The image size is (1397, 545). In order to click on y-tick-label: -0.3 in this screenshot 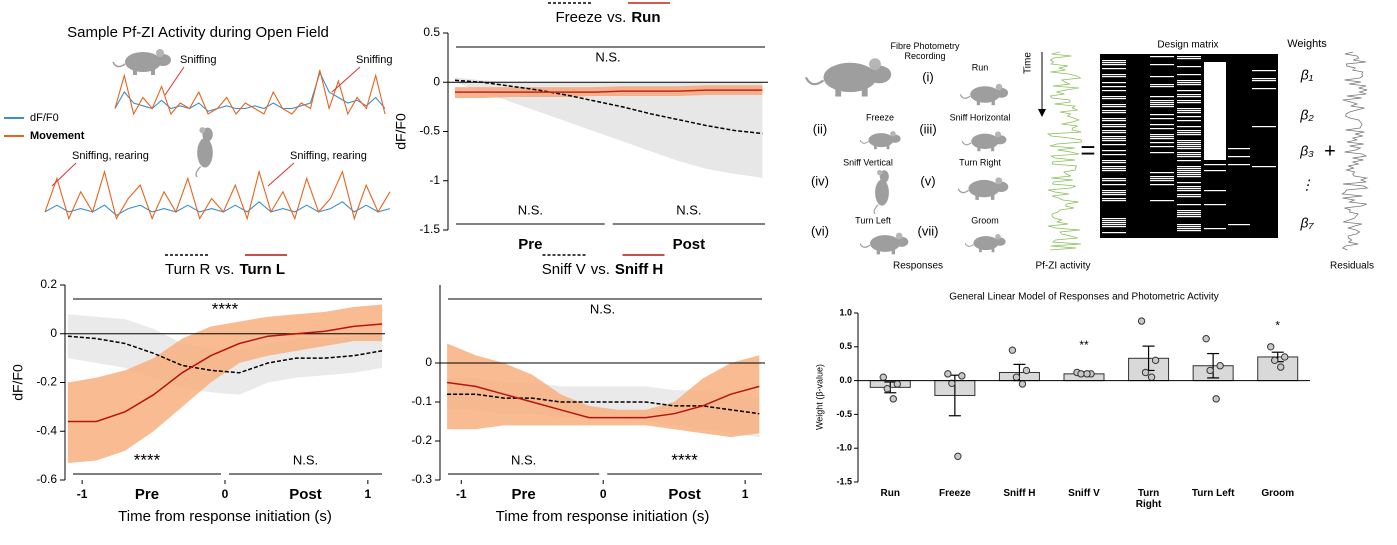, I will do `click(421, 479)`.